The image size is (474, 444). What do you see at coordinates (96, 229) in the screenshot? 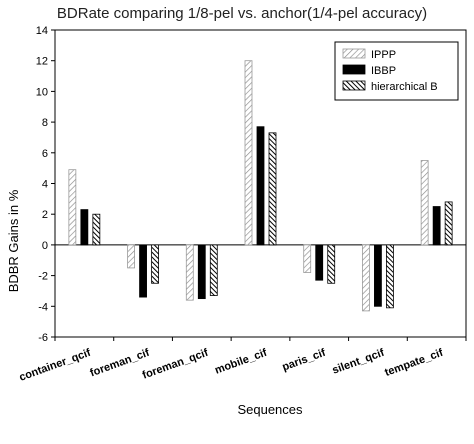
I see `bar-hierarchical-b-container_qcif` at bounding box center [96, 229].